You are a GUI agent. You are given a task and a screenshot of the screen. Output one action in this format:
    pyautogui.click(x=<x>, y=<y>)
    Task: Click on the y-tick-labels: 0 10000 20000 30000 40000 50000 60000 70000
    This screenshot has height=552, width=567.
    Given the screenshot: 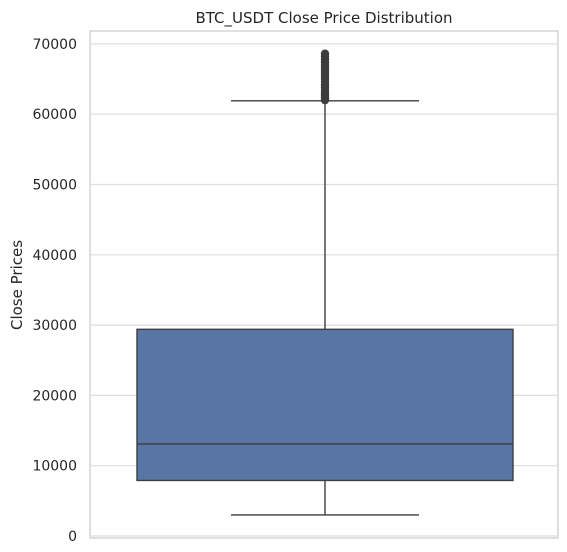 What is the action you would take?
    pyautogui.click(x=54, y=291)
    